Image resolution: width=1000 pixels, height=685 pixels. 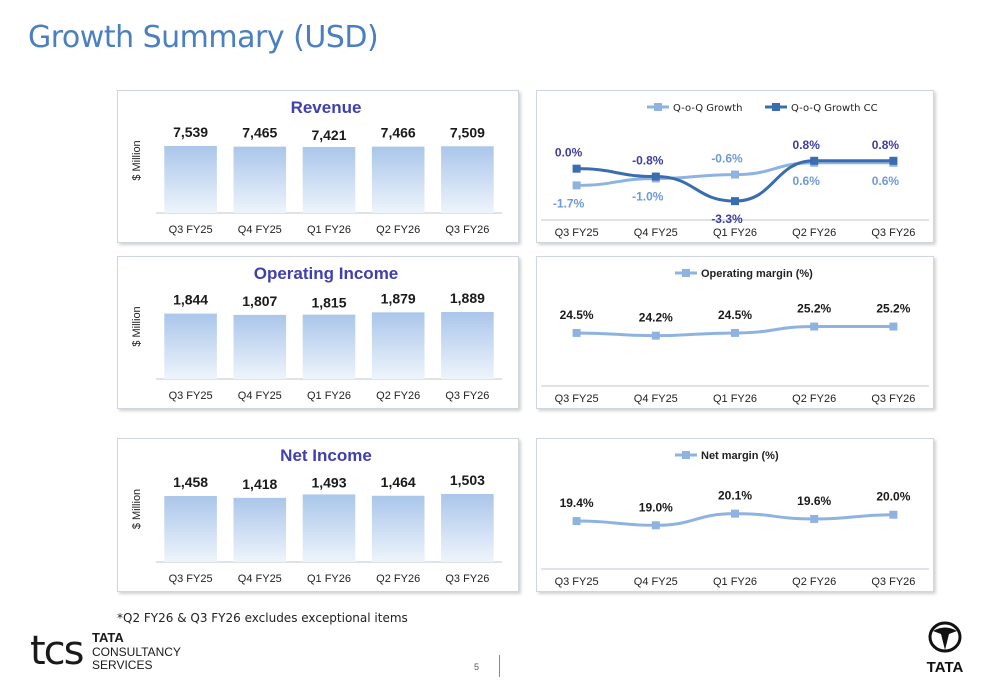 What do you see at coordinates (740, 456) in the screenshot?
I see `net-margin-legend-label: Net margin (%)` at bounding box center [740, 456].